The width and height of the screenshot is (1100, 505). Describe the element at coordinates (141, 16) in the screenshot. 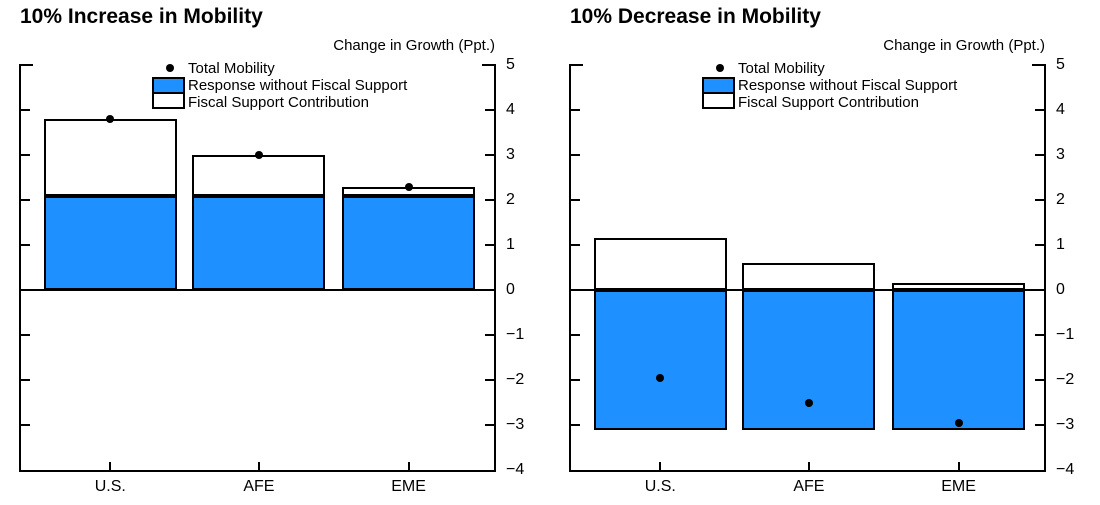

I see `chart-title: 10% Increase in Mobility` at that location.